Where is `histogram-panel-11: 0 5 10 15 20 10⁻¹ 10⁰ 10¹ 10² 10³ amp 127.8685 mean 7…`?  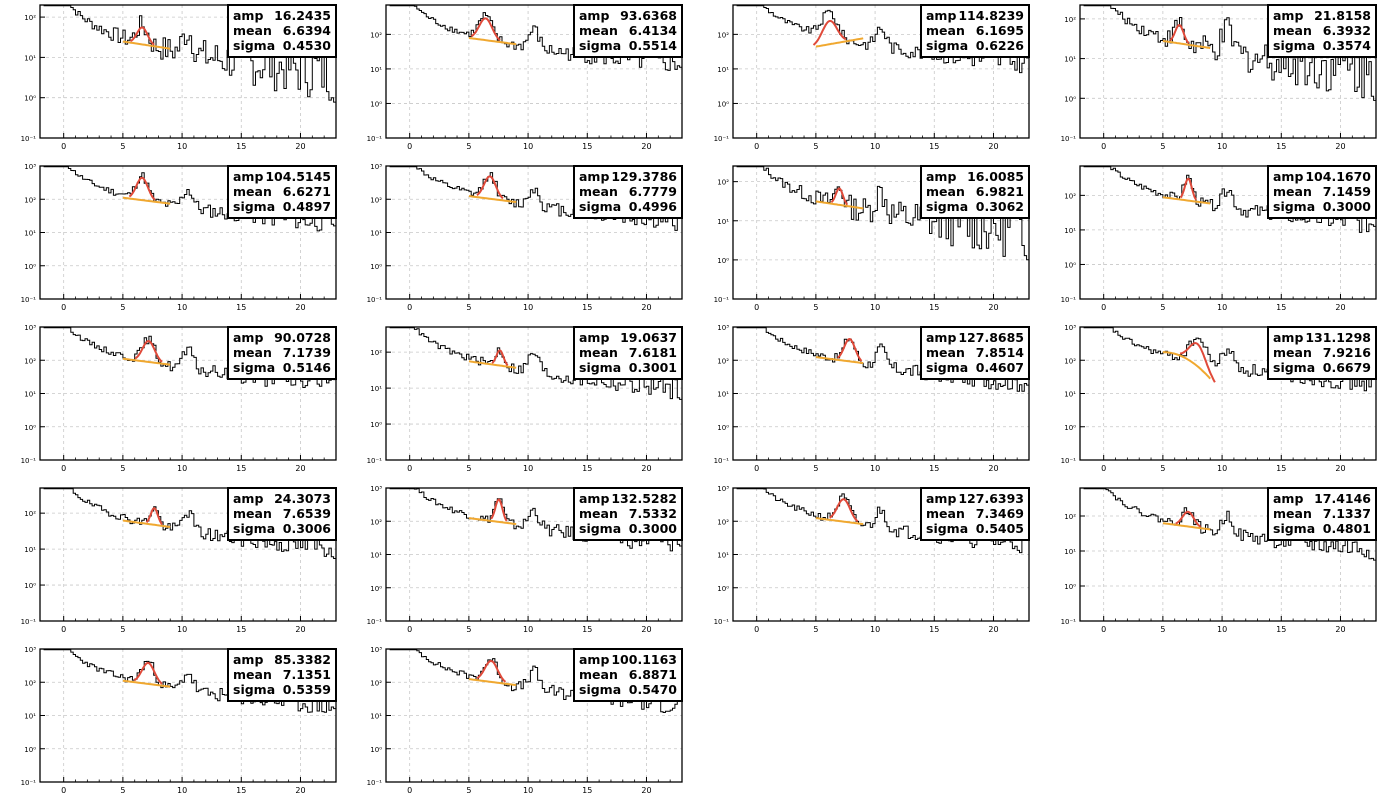 histogram-panel-11: 0 5 10 15 20 10⁻¹ 10⁰ 10¹ 10² 10³ amp 127.8685 mean 7… is located at coordinates (866, 402).